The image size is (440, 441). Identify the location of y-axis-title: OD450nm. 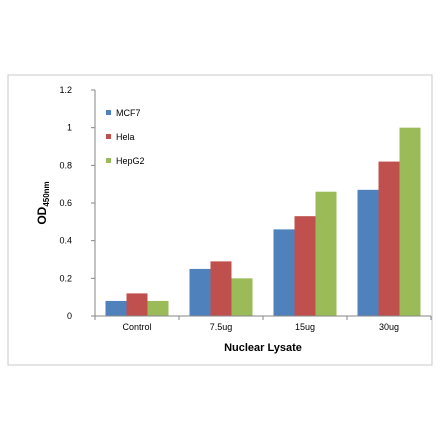
(43, 202).